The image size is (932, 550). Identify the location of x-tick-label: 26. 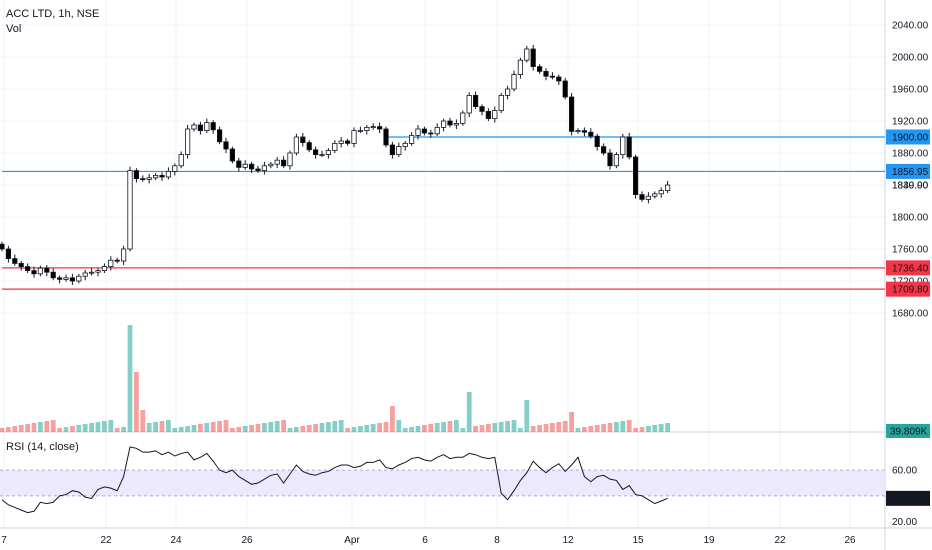
(850, 540).